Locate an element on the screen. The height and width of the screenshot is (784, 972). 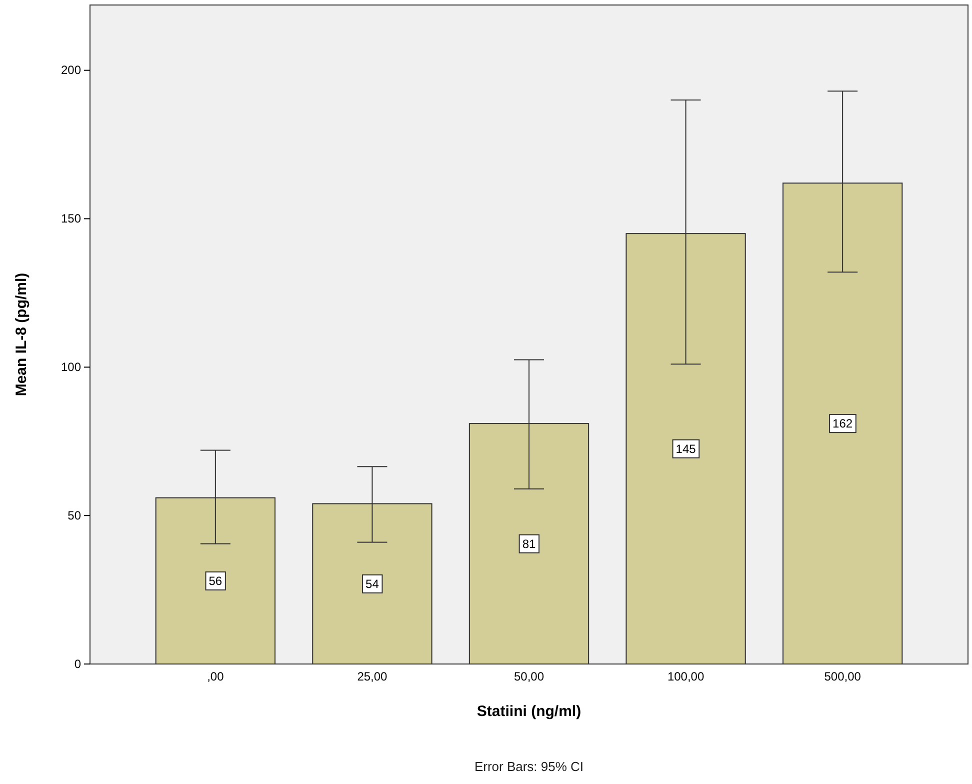
x-tick-label: 25,00 is located at coordinates (372, 677).